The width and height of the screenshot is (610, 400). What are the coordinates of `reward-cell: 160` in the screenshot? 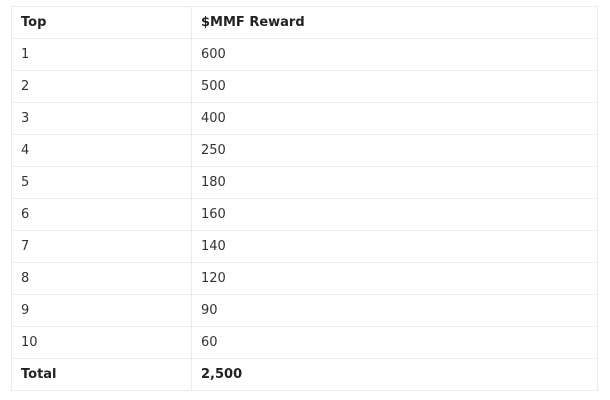 It's located at (394, 214).